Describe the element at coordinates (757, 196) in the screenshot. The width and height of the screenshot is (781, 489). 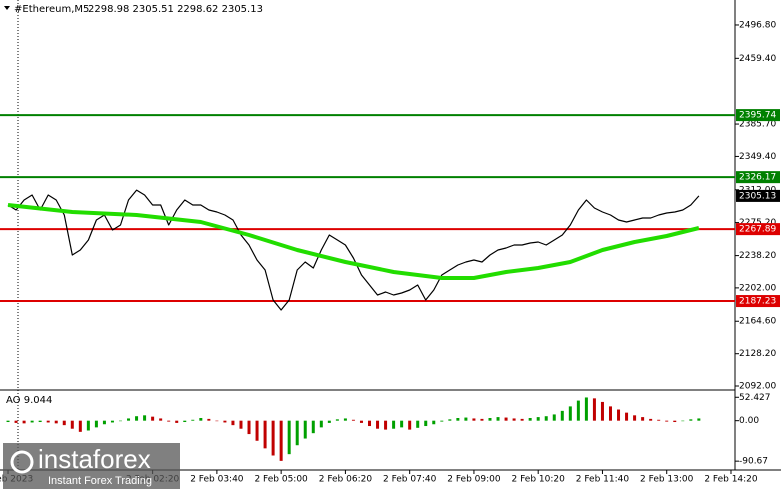
I see `last-price-label: 2305.13` at that location.